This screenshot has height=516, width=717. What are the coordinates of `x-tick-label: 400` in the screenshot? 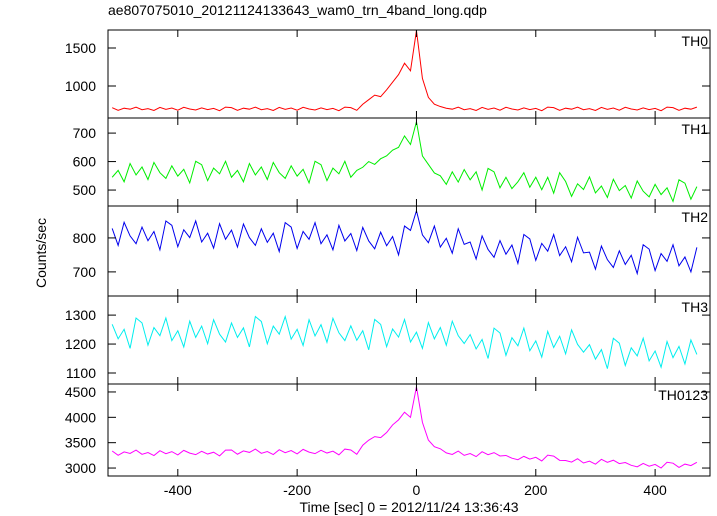 It's located at (655, 490).